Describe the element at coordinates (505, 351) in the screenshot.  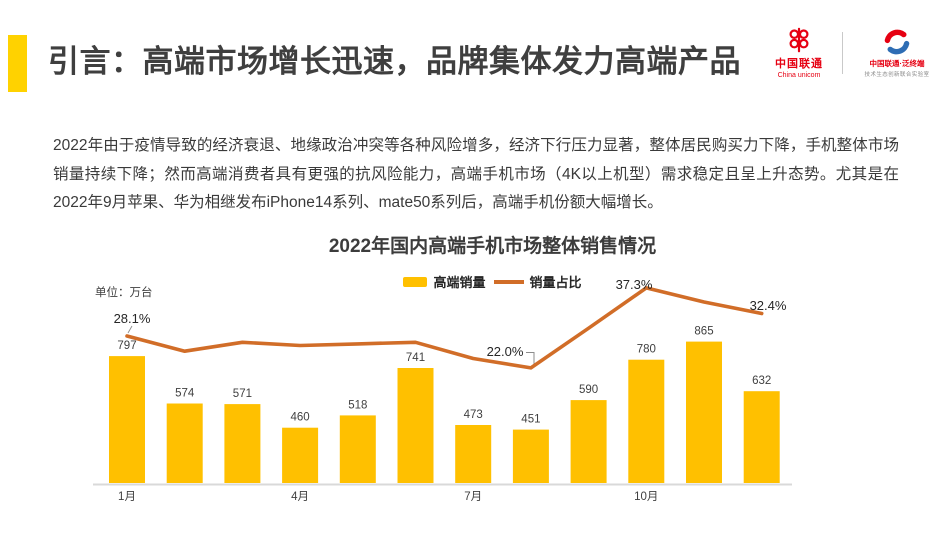
I see `line-point-label-8月: 22.0%` at that location.